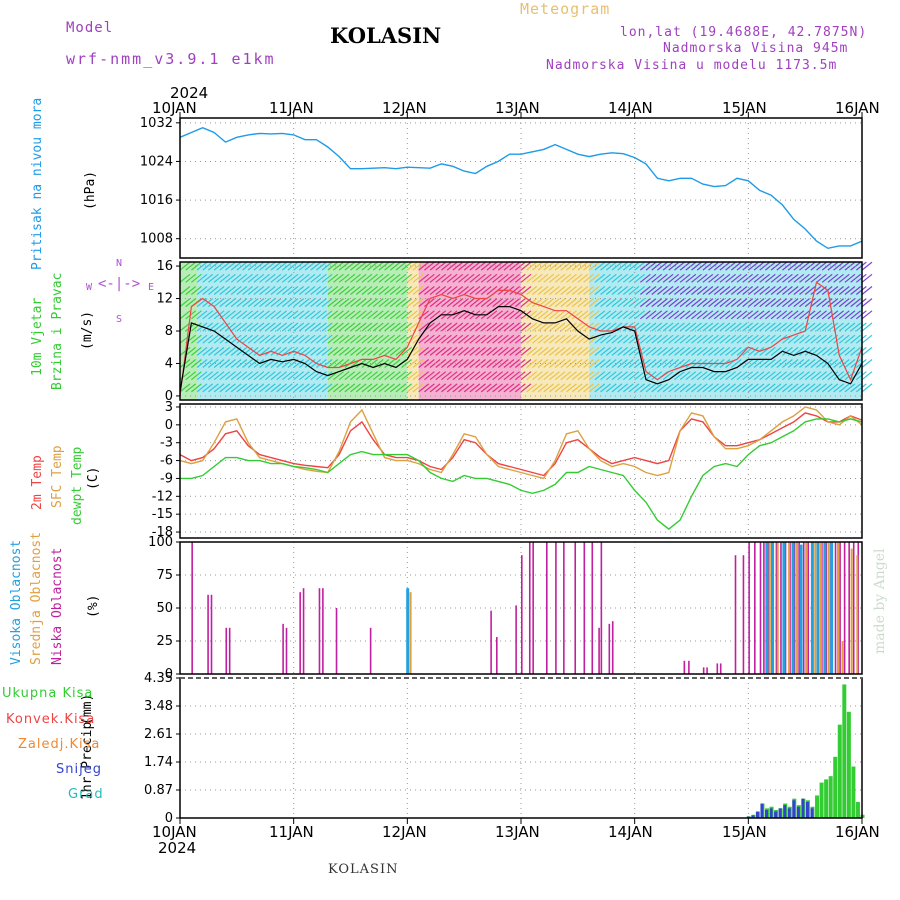 Image resolution: width=900 pixels, height=900 pixels. I want to click on y-tick-label: 25, so click(164, 641).